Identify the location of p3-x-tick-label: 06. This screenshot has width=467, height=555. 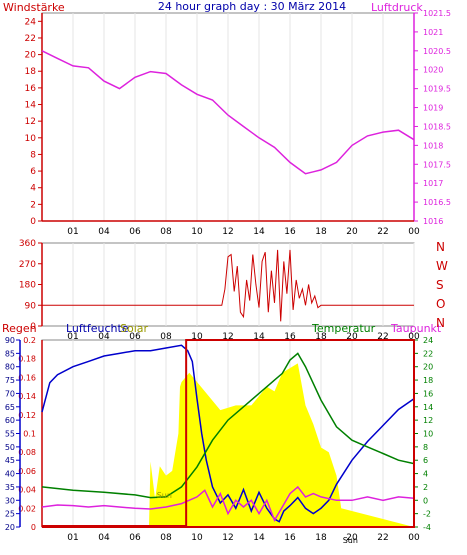
(135, 538).